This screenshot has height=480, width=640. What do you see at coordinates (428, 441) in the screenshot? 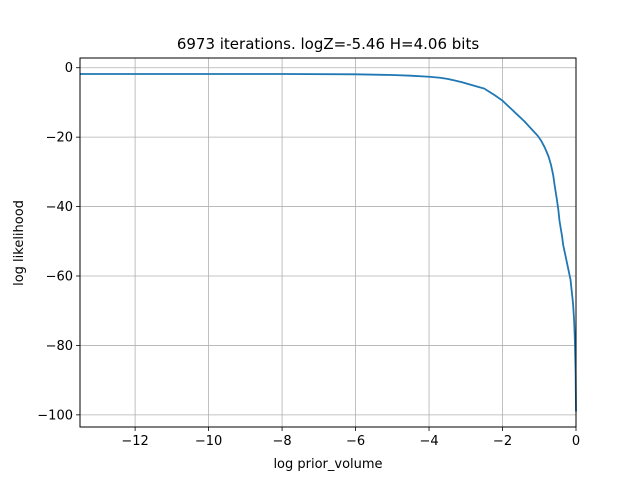
I see `x-tick-label: −4` at bounding box center [428, 441].